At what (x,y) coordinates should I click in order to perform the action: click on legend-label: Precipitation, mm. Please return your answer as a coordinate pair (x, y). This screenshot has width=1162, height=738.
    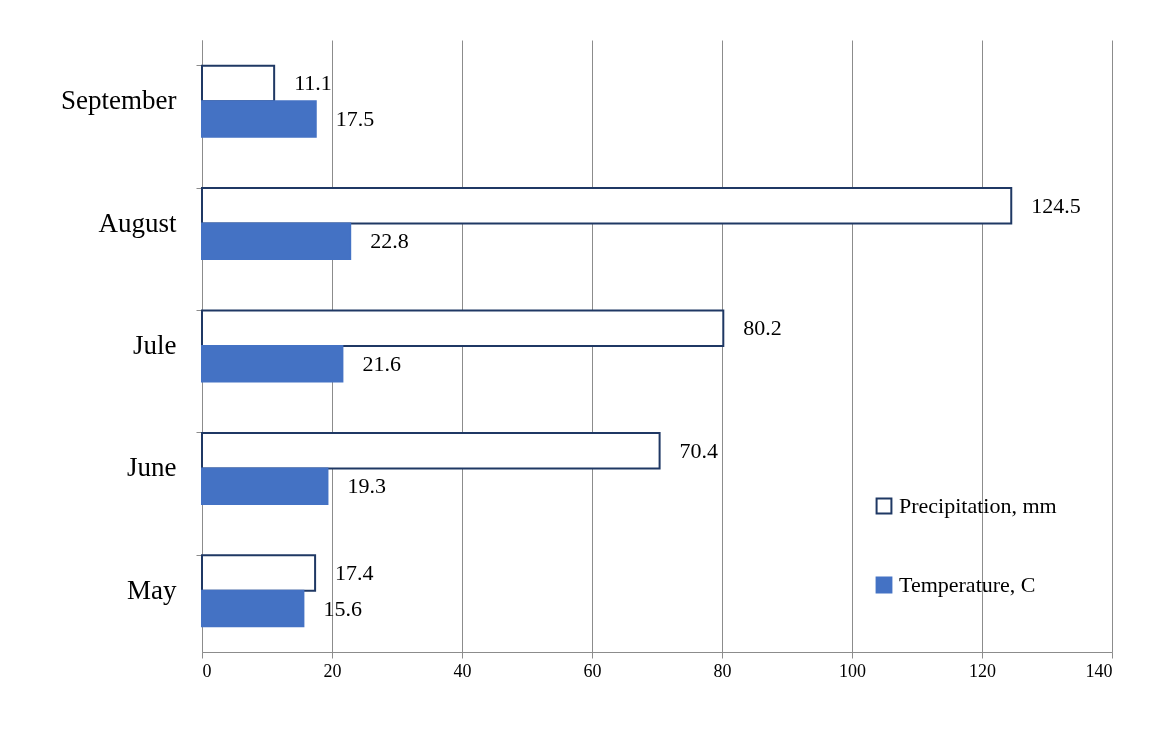
    Looking at the image, I should click on (978, 505).